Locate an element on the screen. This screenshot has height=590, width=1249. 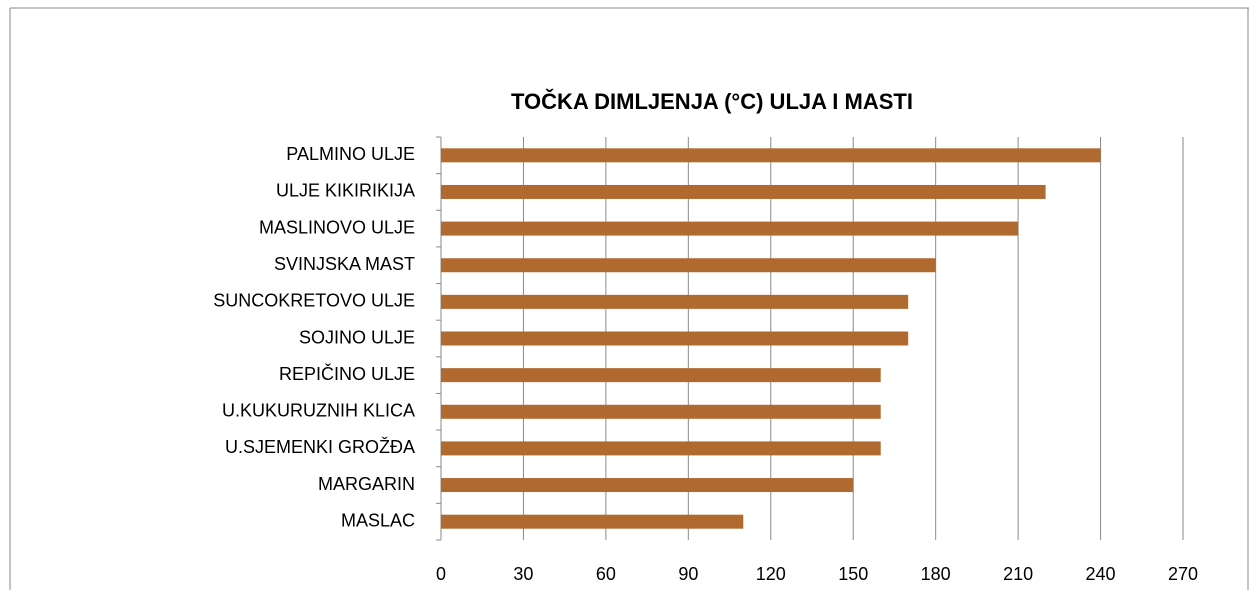
y-tick-label: SOJINO ULJE is located at coordinates (357, 337).